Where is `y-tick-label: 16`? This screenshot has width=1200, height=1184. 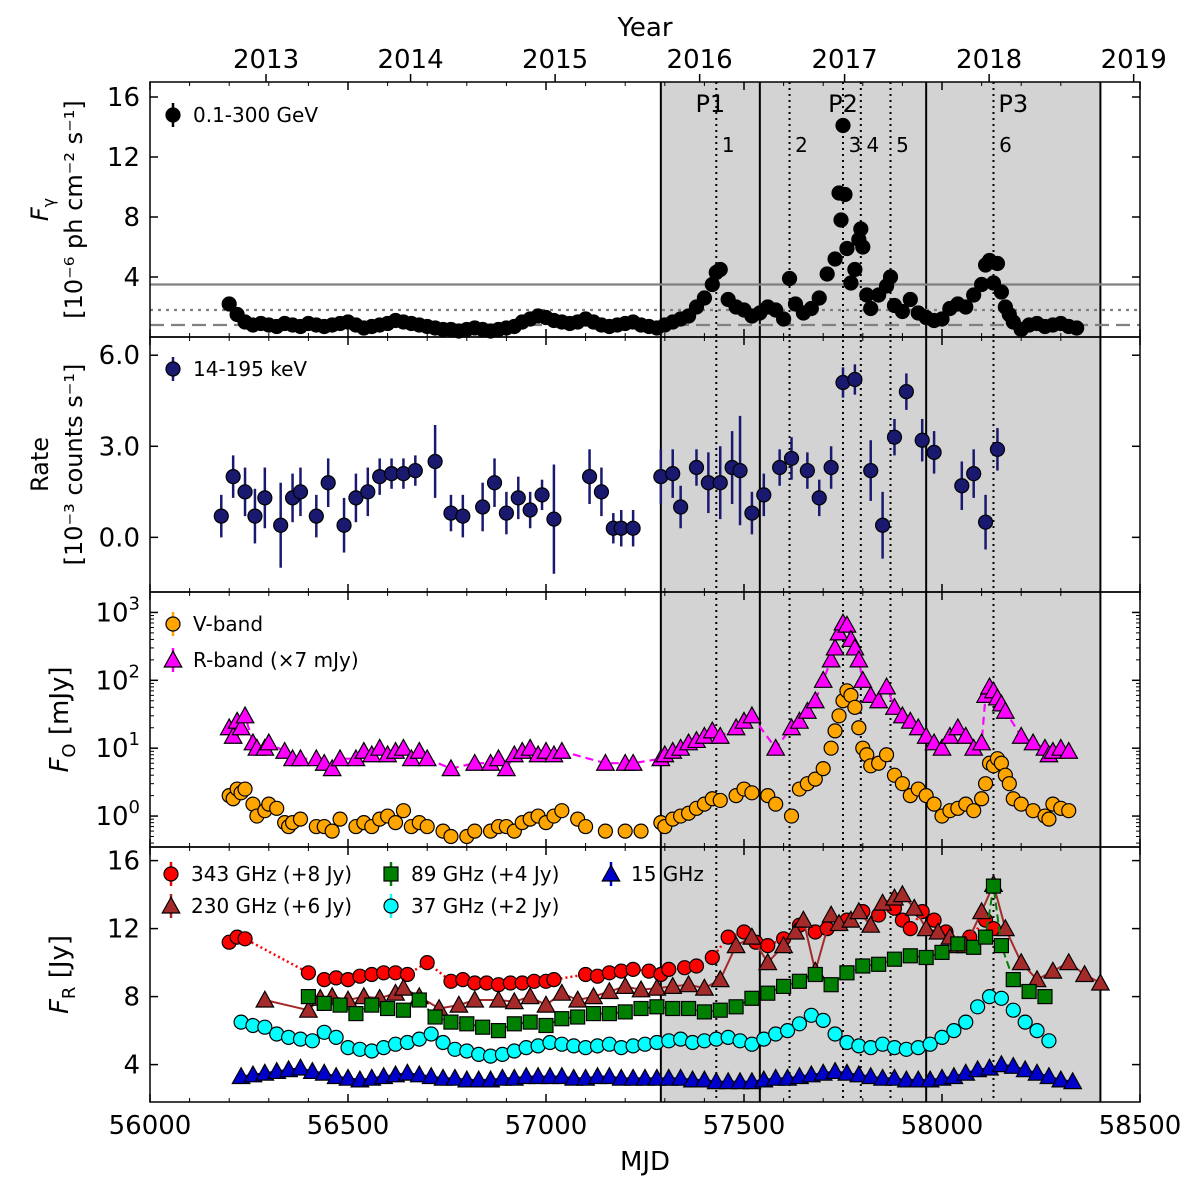 y-tick-label: 16 is located at coordinates (123, 98).